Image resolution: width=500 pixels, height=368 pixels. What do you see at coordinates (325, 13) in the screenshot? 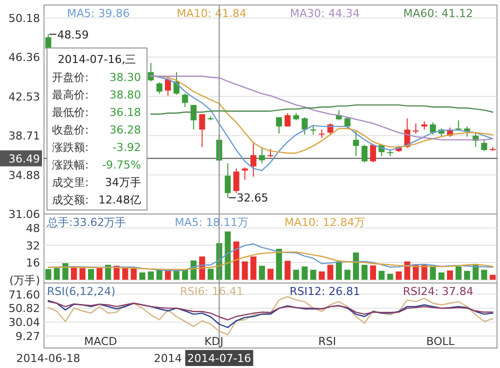
I see `text: MA30: 44.34` at bounding box center [325, 13].